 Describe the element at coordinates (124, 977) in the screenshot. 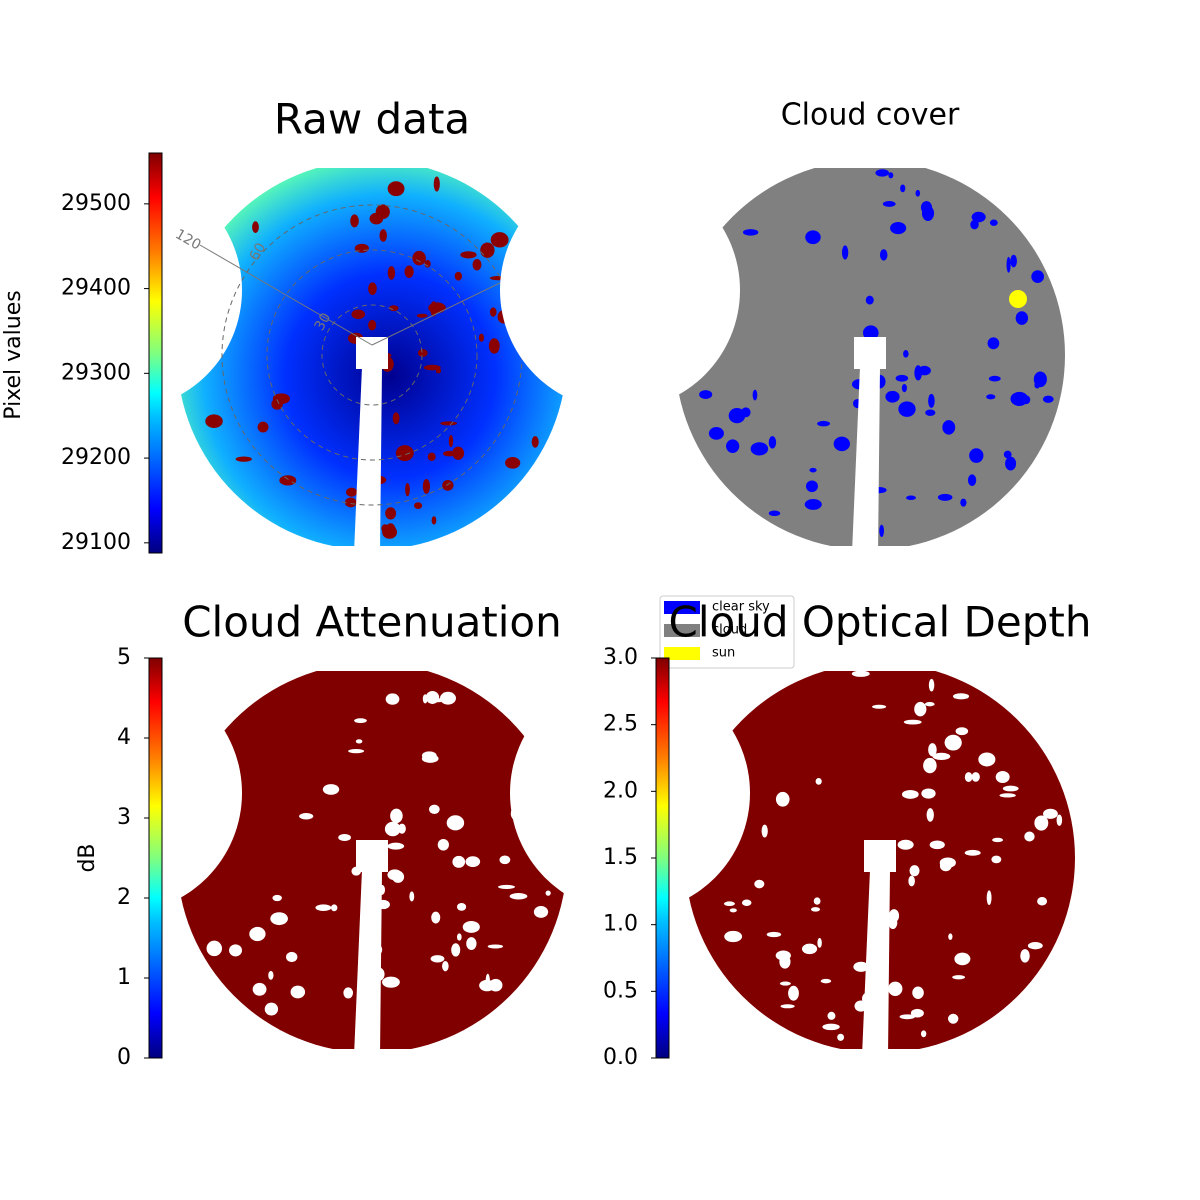

I see `colorbar-tick-label: 1` at that location.